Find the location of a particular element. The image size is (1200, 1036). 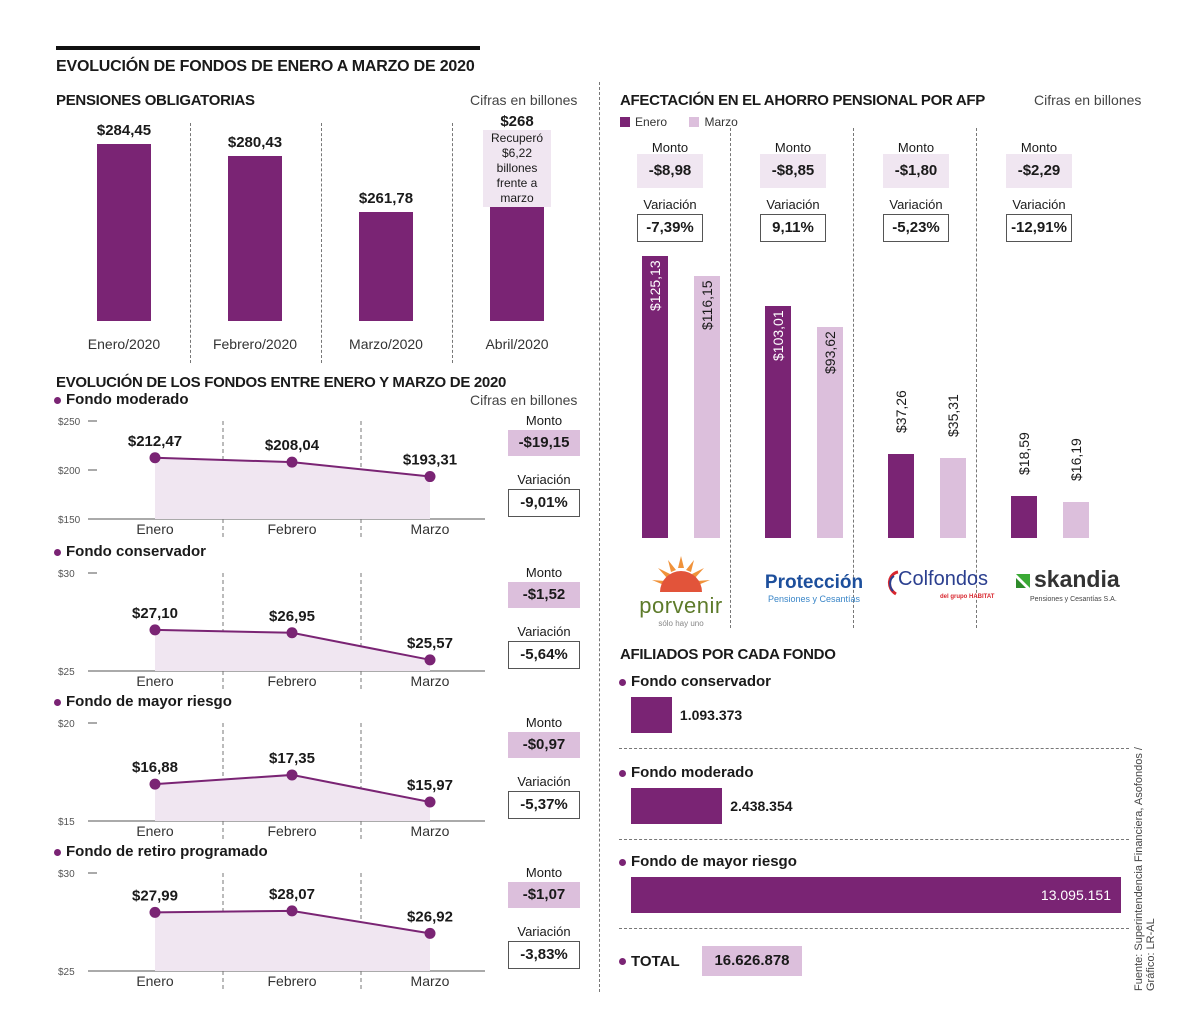

afiliados-divider is located at coordinates (874, 748).